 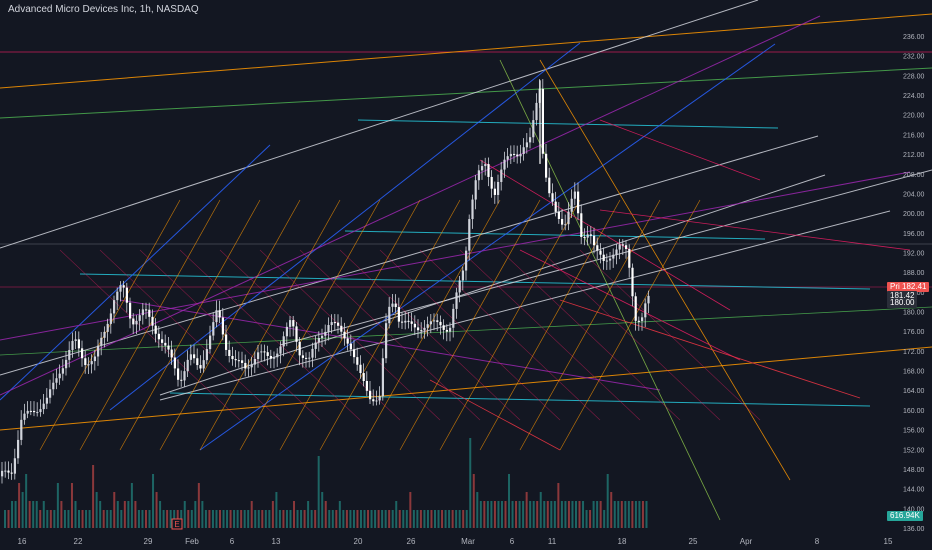 What do you see at coordinates (914, 155) in the screenshot?
I see `y-tick-label: 212.00` at bounding box center [914, 155].